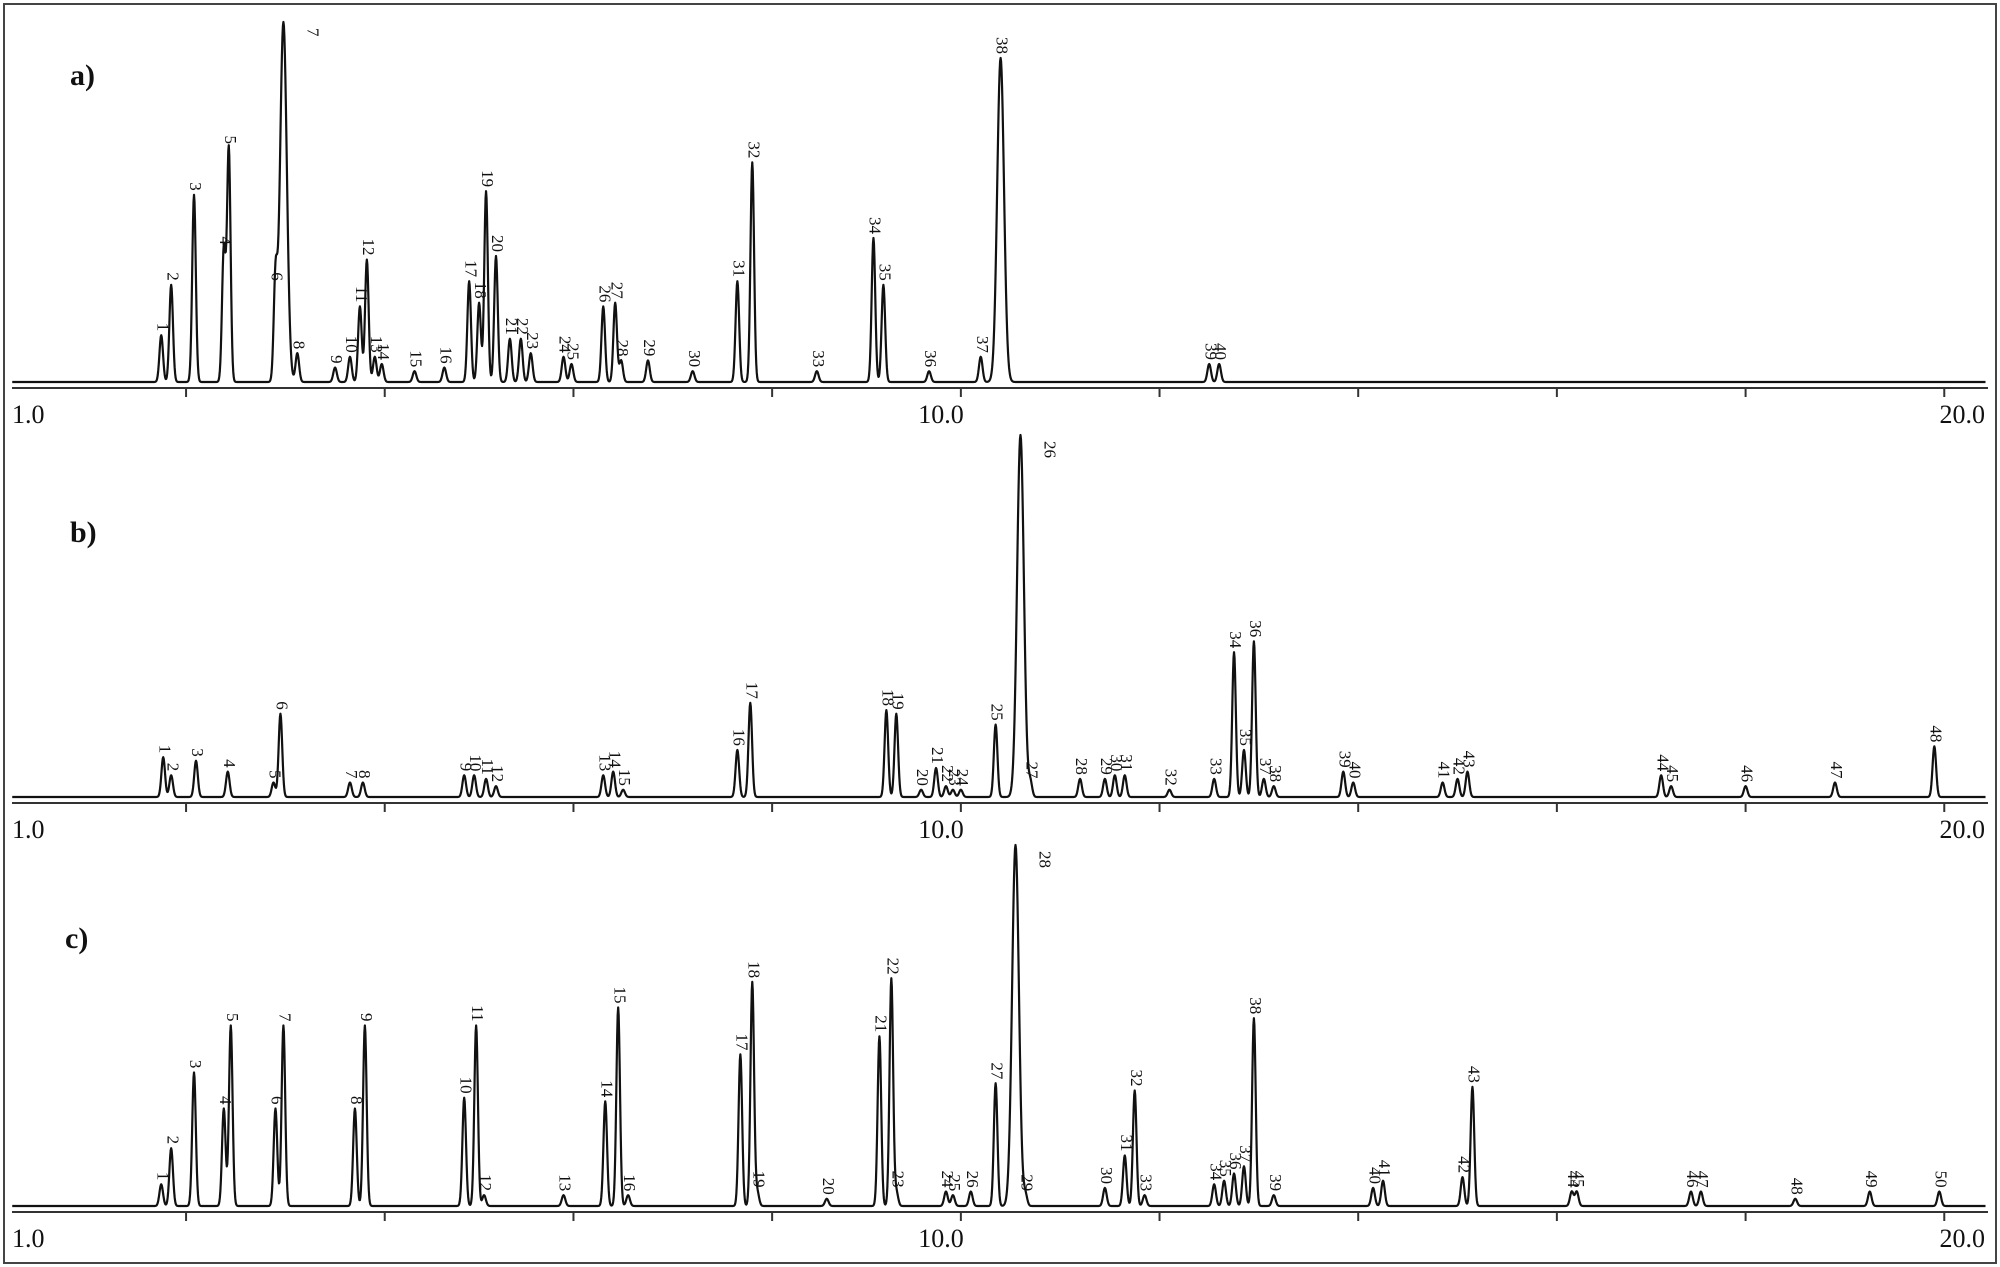 Image resolution: width=2000 pixels, height=1267 pixels. Describe the element at coordinates (1459, 766) in the screenshot. I see `peak-label: 42` at that location.